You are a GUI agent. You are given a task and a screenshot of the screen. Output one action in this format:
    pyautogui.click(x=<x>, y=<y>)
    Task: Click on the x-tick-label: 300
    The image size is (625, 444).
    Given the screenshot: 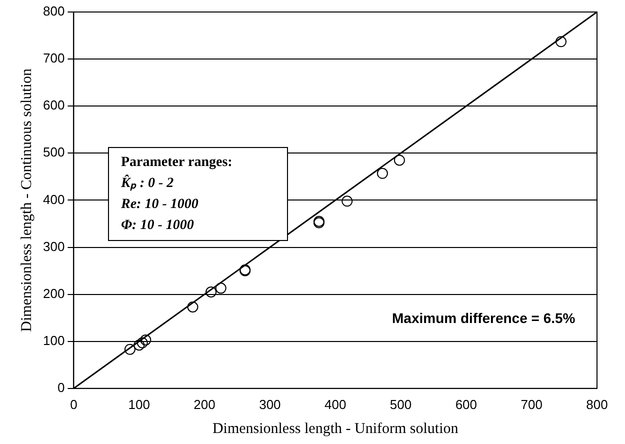 What is the action you would take?
    pyautogui.click(x=270, y=404)
    